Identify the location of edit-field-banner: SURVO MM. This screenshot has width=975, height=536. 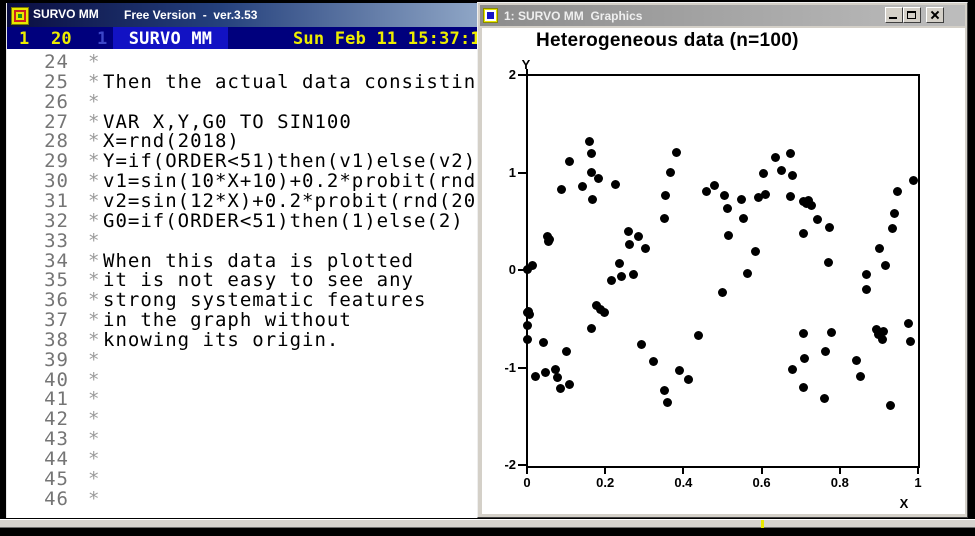
(170, 38).